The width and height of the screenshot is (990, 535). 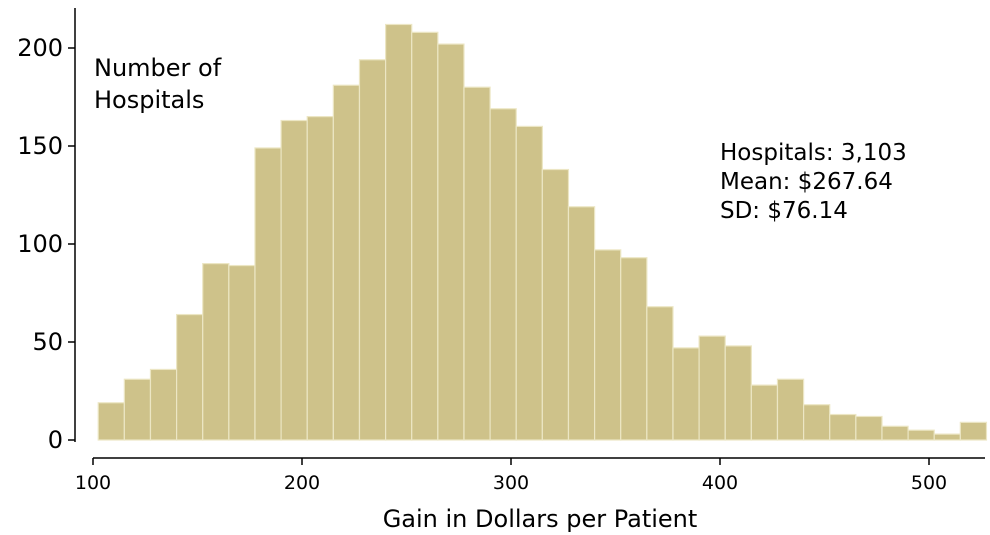 What do you see at coordinates (929, 483) in the screenshot?
I see `x-tick-label: 500` at bounding box center [929, 483].